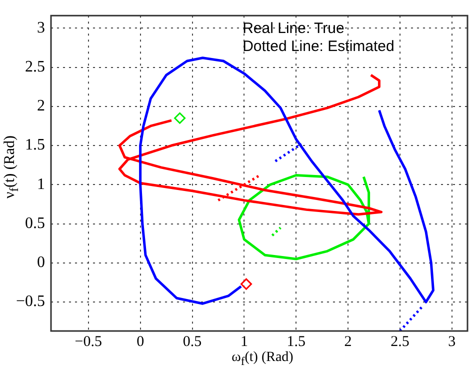 The image size is (474, 367). Describe the element at coordinates (41, 184) in the screenshot. I see `y-tick-label: 1` at that location.